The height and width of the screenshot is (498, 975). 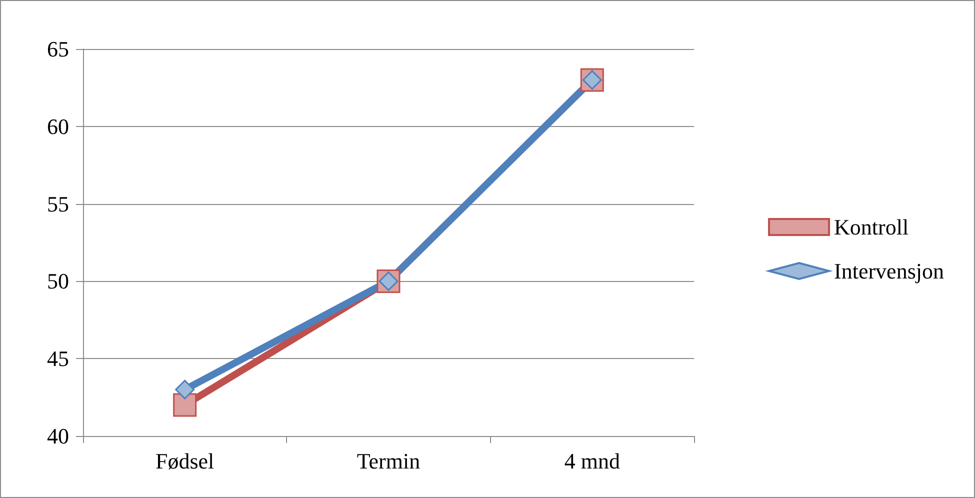 What do you see at coordinates (58, 126) in the screenshot?
I see `y-tick-label: 60` at bounding box center [58, 126].